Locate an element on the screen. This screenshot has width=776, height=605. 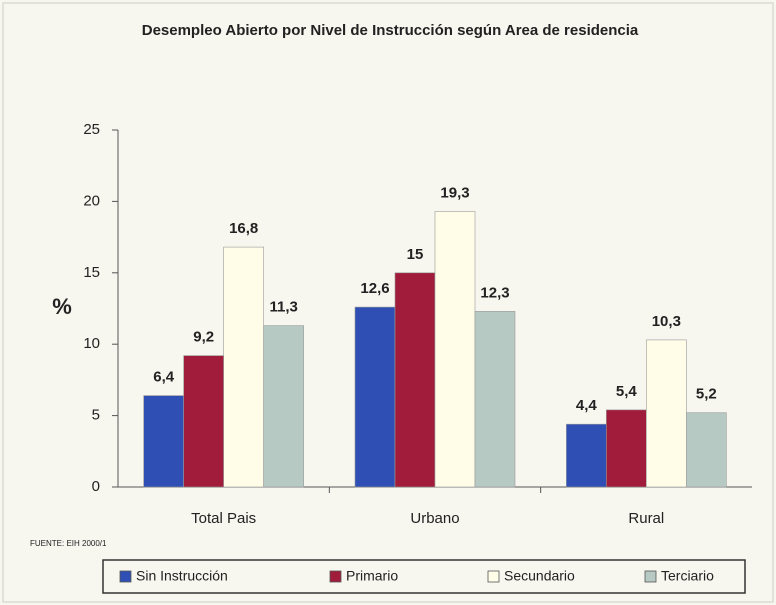
legend-label: Terciario is located at coordinates (687, 576).